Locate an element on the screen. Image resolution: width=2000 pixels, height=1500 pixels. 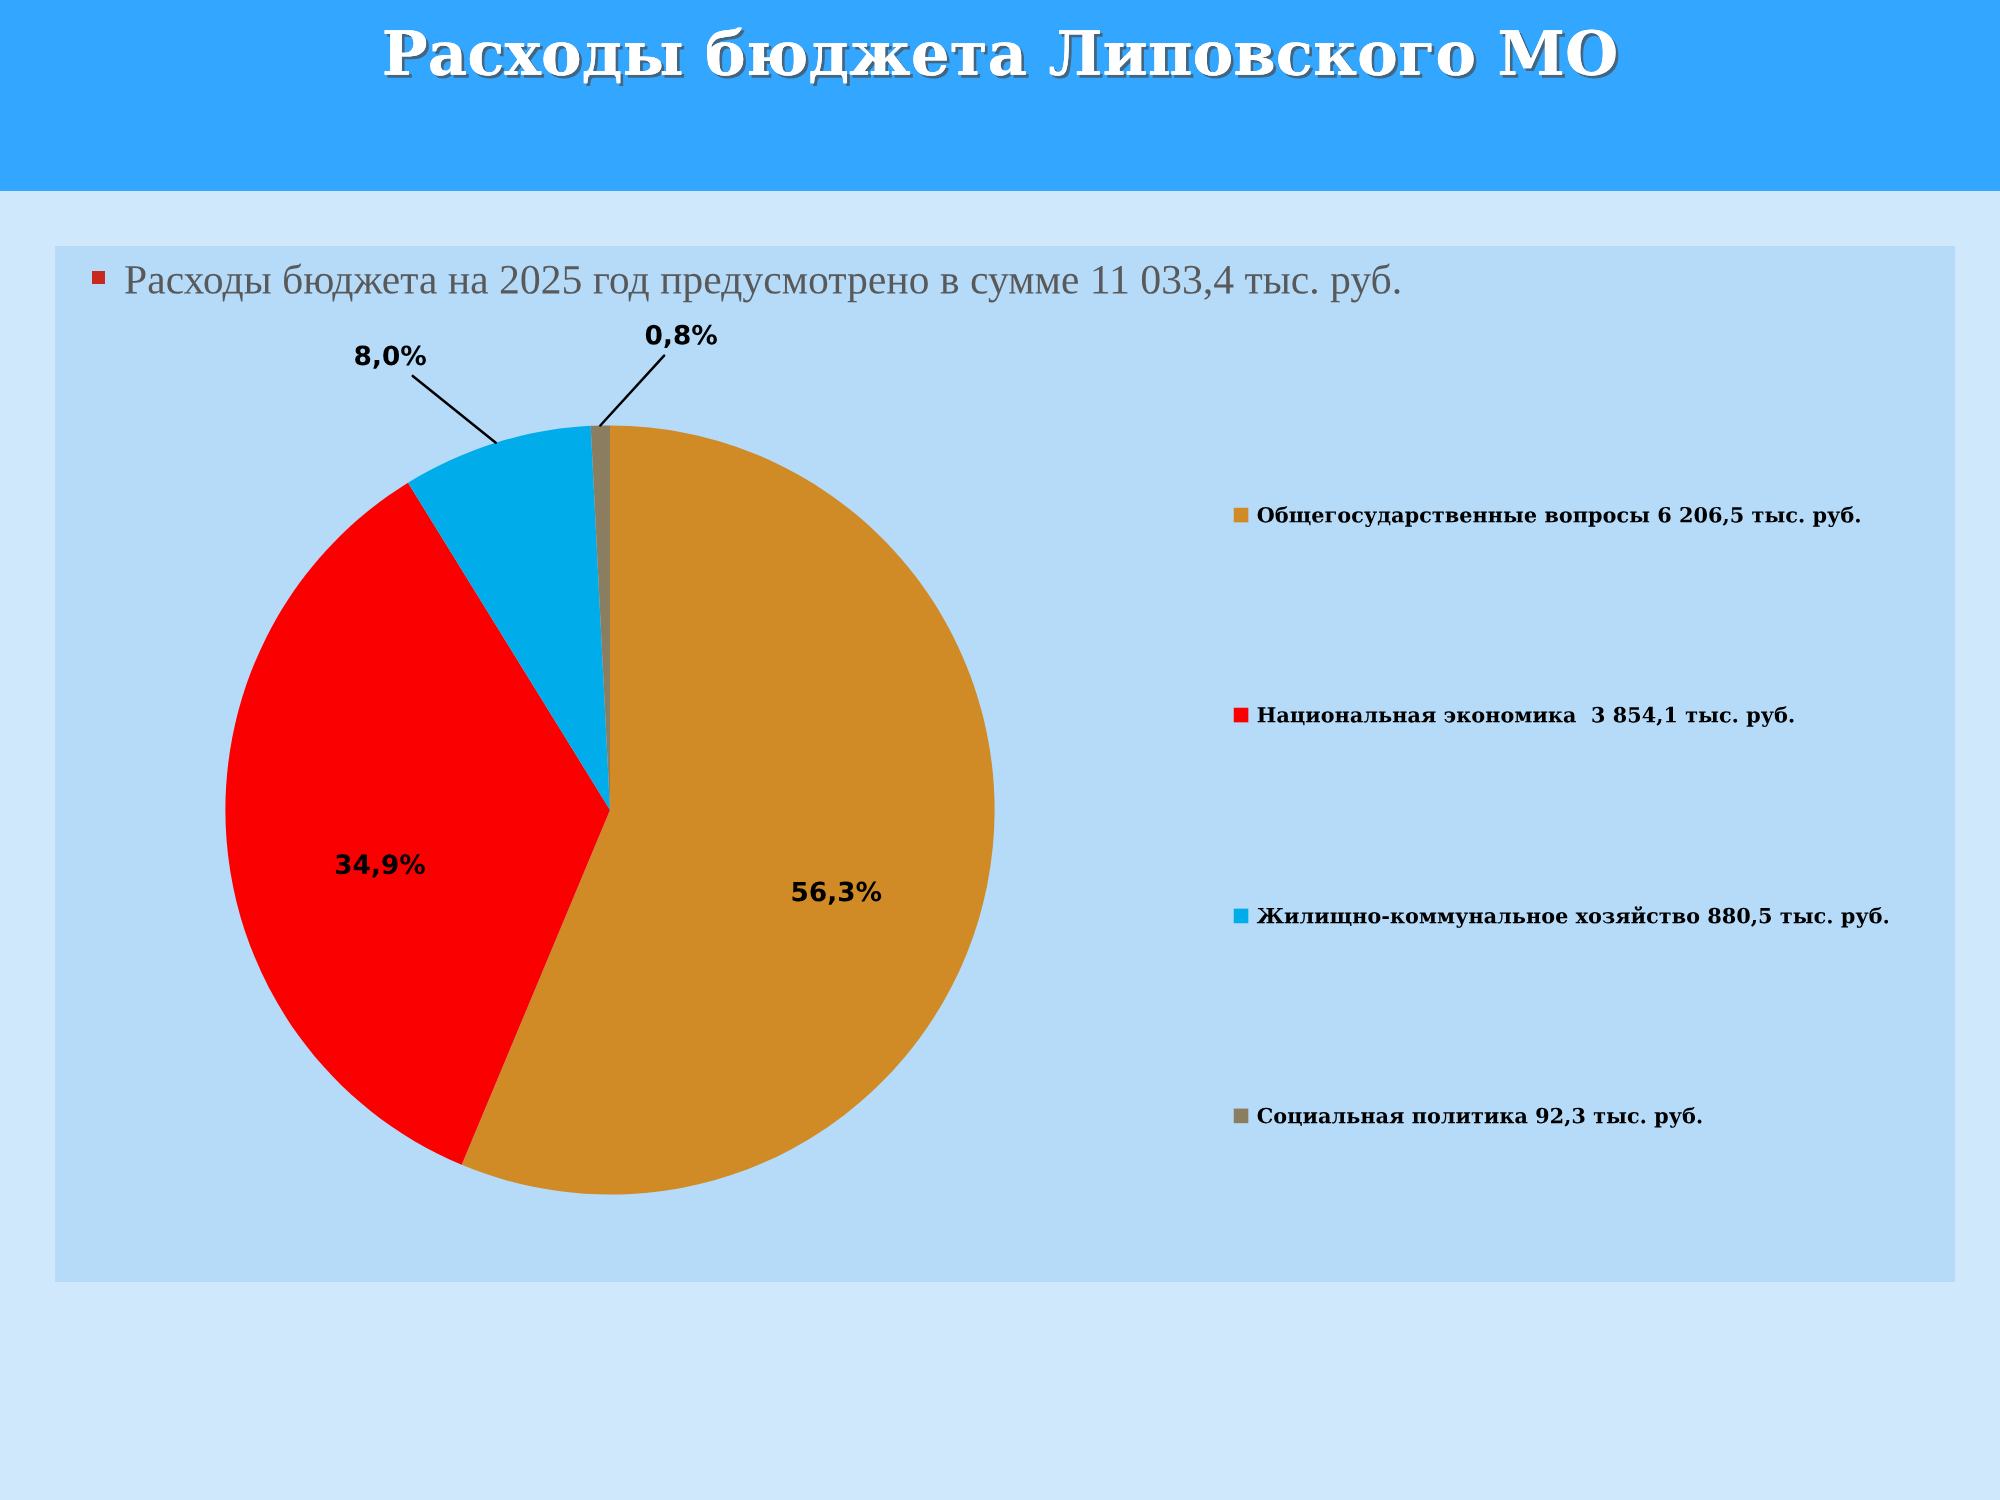
data-label: 34,9% is located at coordinates (380, 866).